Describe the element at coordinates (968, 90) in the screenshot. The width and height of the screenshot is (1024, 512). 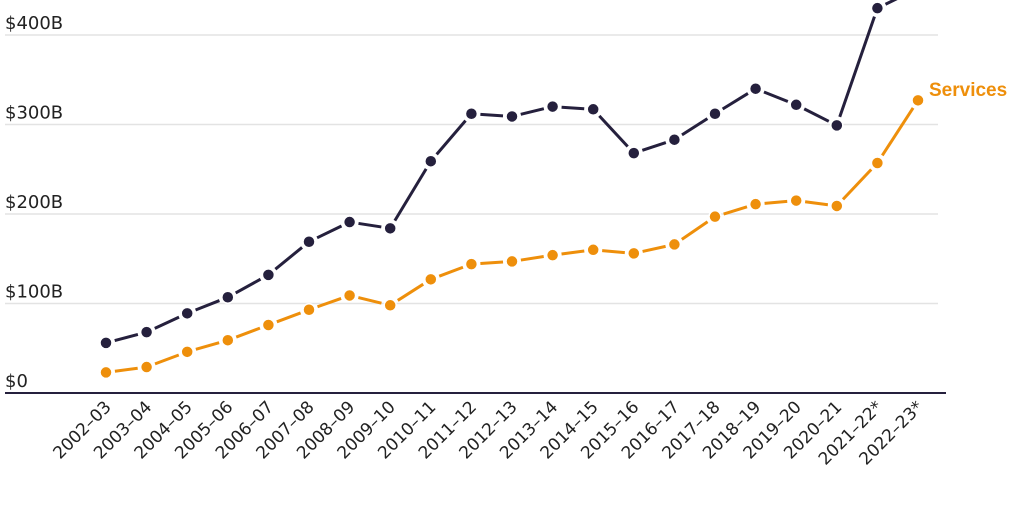
I see `services-series-label: Services` at that location.